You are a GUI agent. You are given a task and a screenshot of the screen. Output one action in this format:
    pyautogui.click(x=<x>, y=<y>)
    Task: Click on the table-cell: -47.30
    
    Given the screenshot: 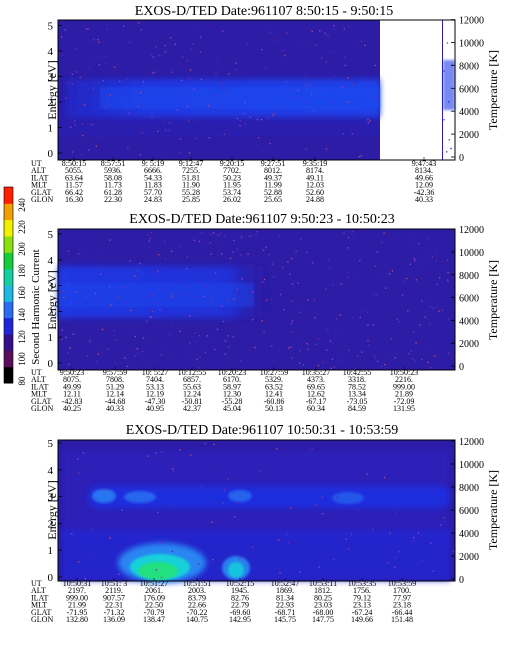 What is the action you would take?
    pyautogui.click(x=155, y=401)
    